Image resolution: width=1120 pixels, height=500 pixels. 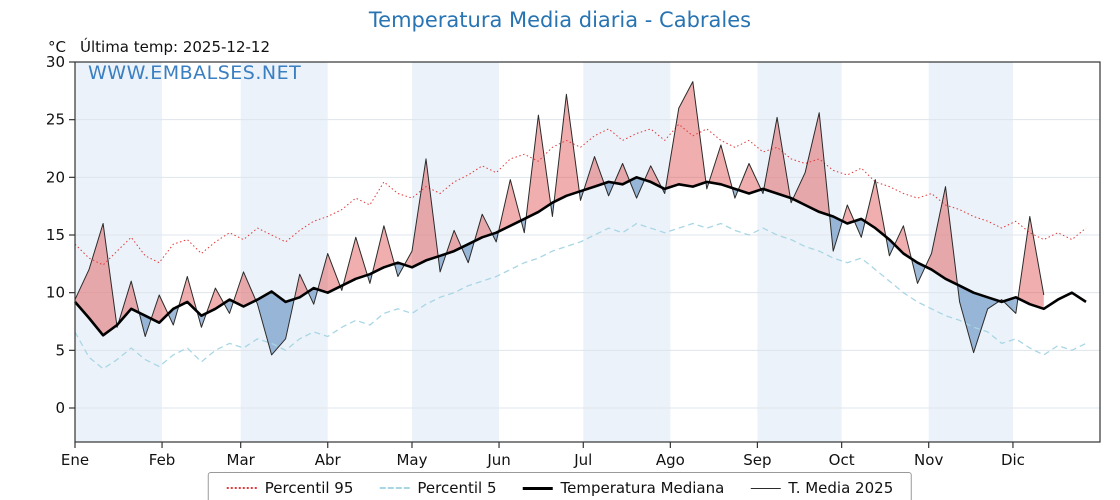 What do you see at coordinates (537, 488) in the screenshot?
I see `mediana-line-swatch-icon` at bounding box center [537, 488].